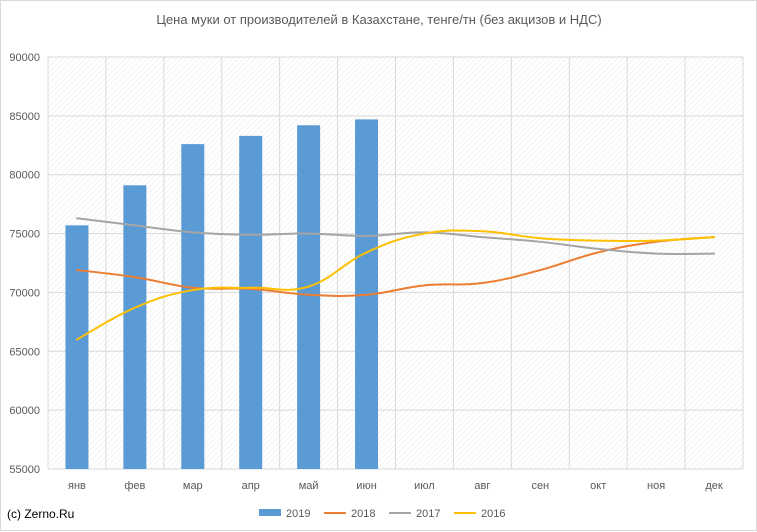  What do you see at coordinates (598, 486) in the screenshot?
I see `x-tick-label: окт` at bounding box center [598, 486].